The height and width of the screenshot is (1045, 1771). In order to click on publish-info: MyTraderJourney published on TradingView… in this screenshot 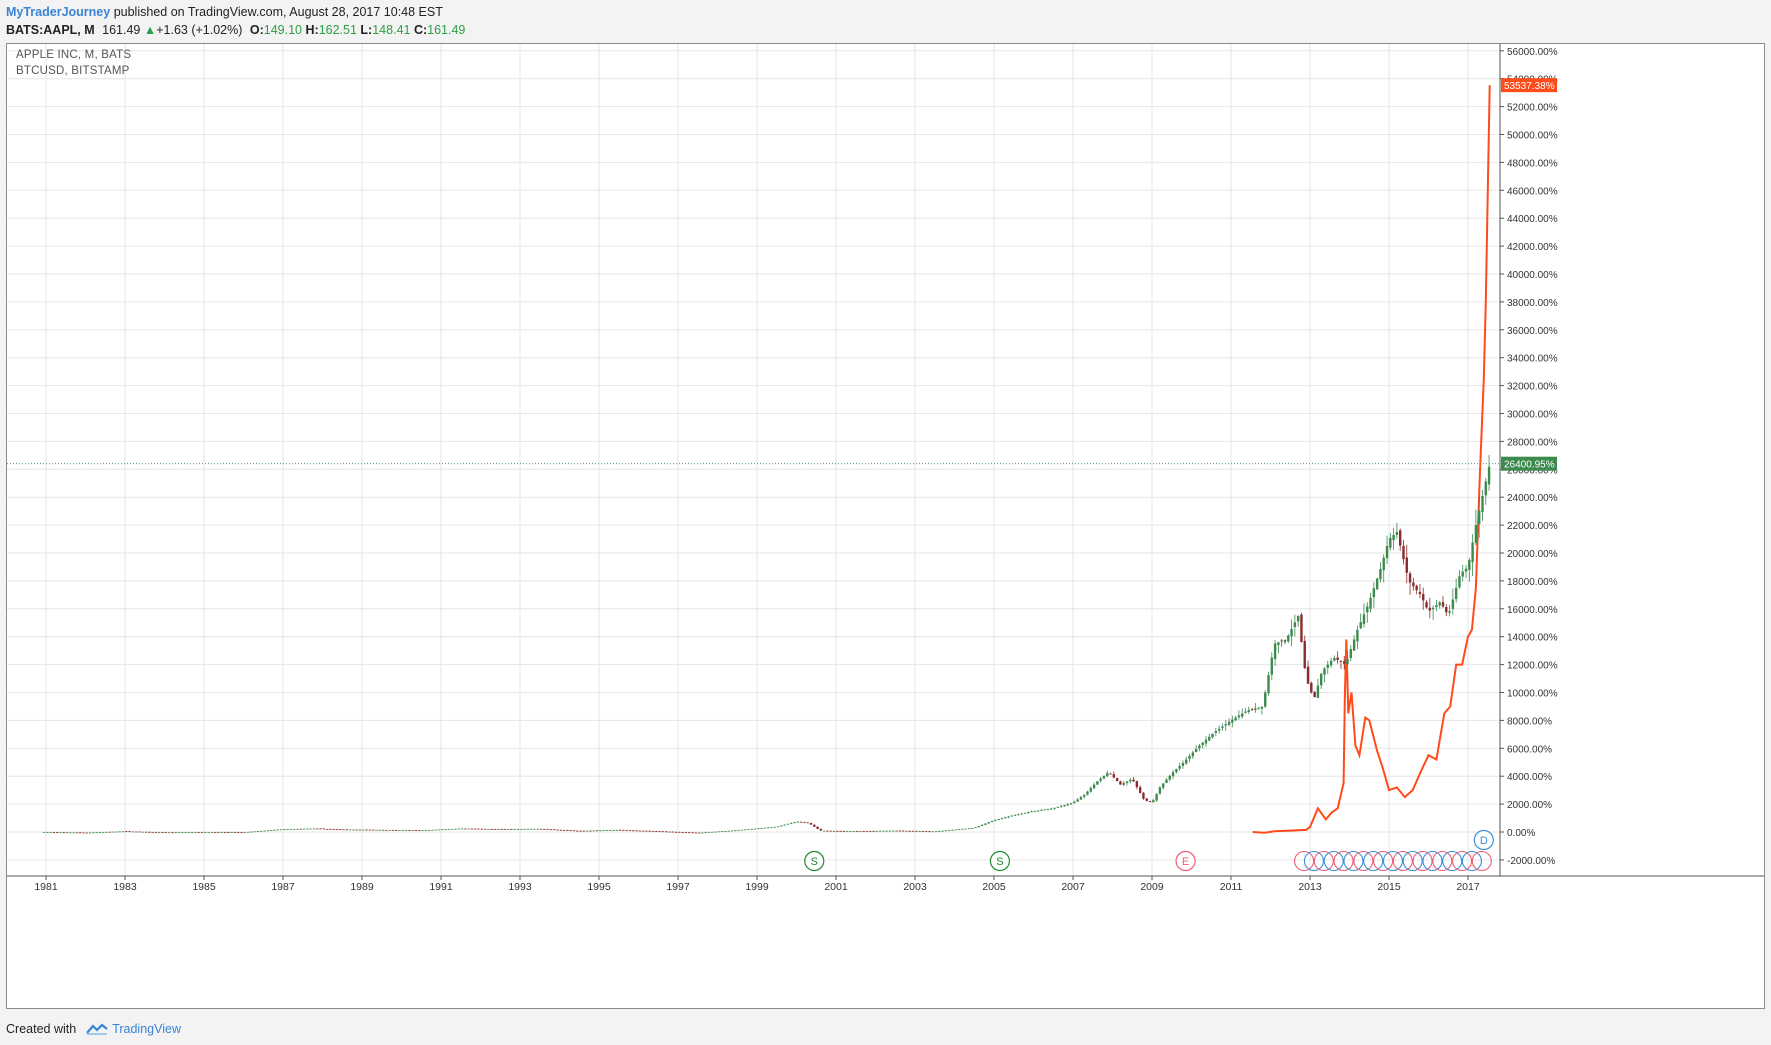, I will do `click(224, 12)`.